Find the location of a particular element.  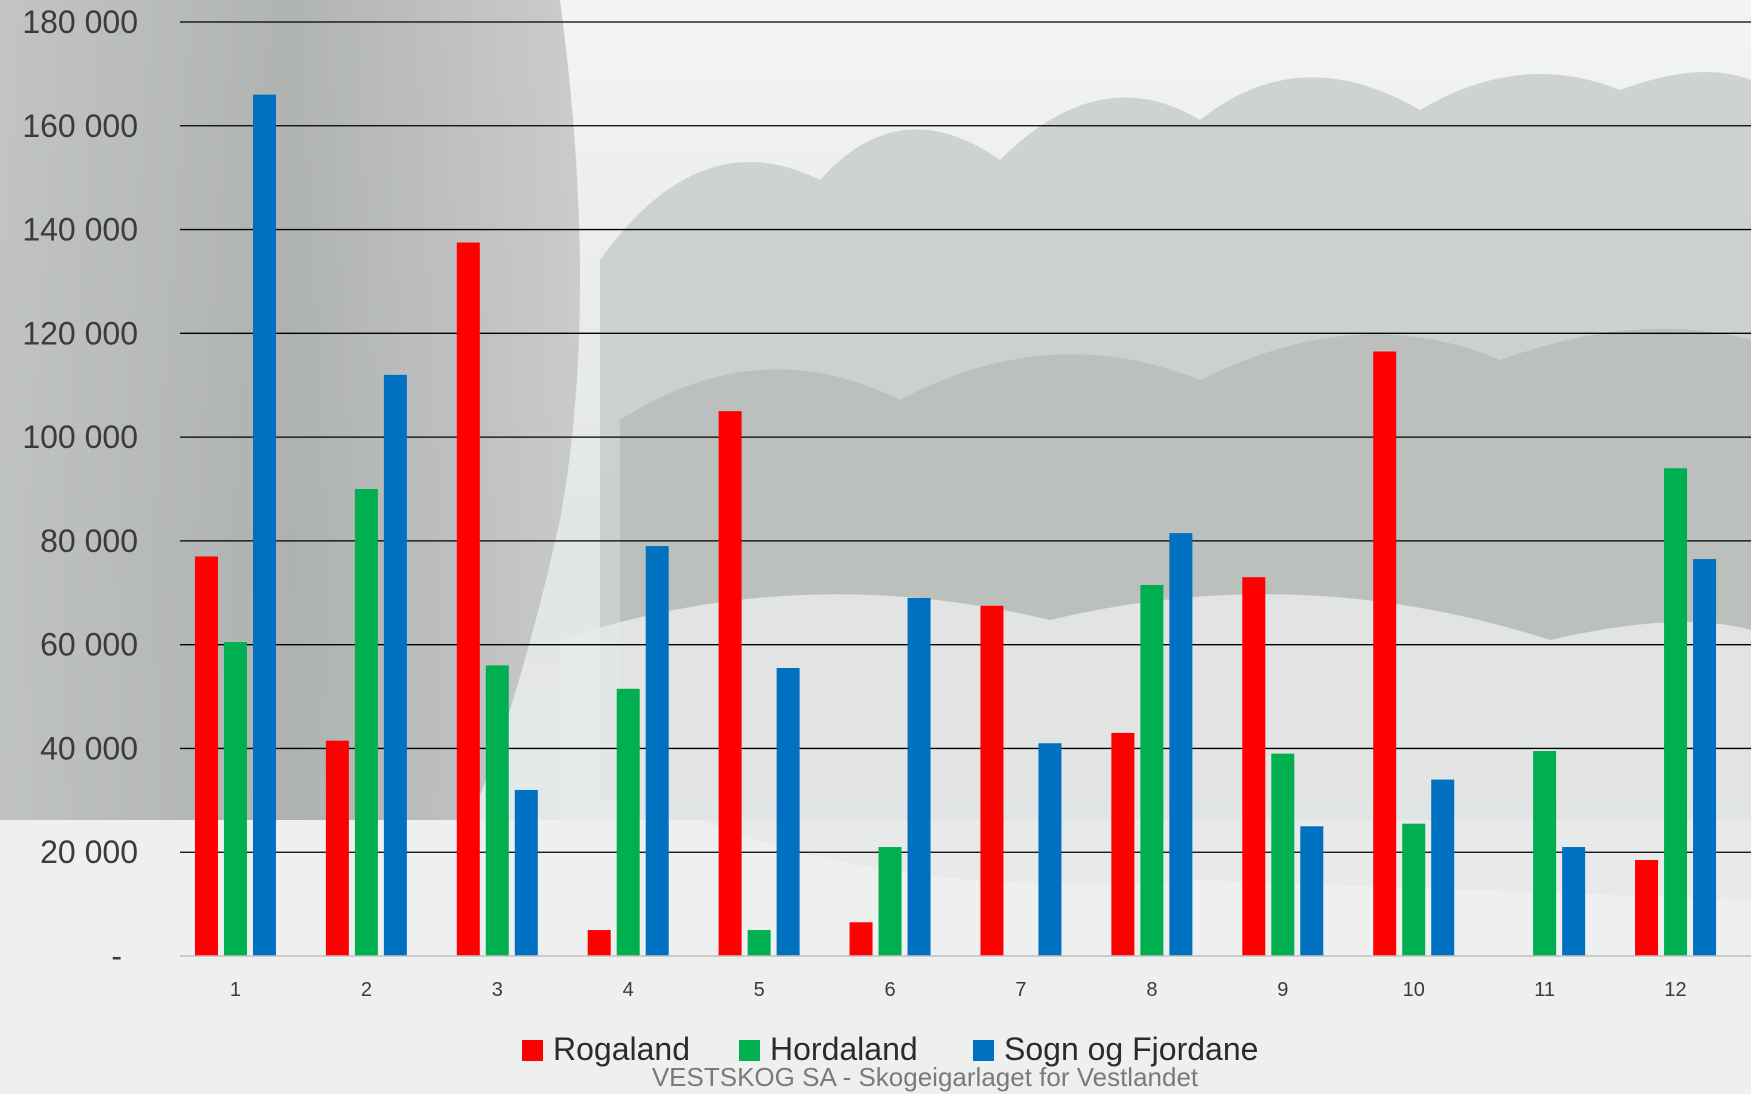

y-tick-label: - is located at coordinates (116, 956).